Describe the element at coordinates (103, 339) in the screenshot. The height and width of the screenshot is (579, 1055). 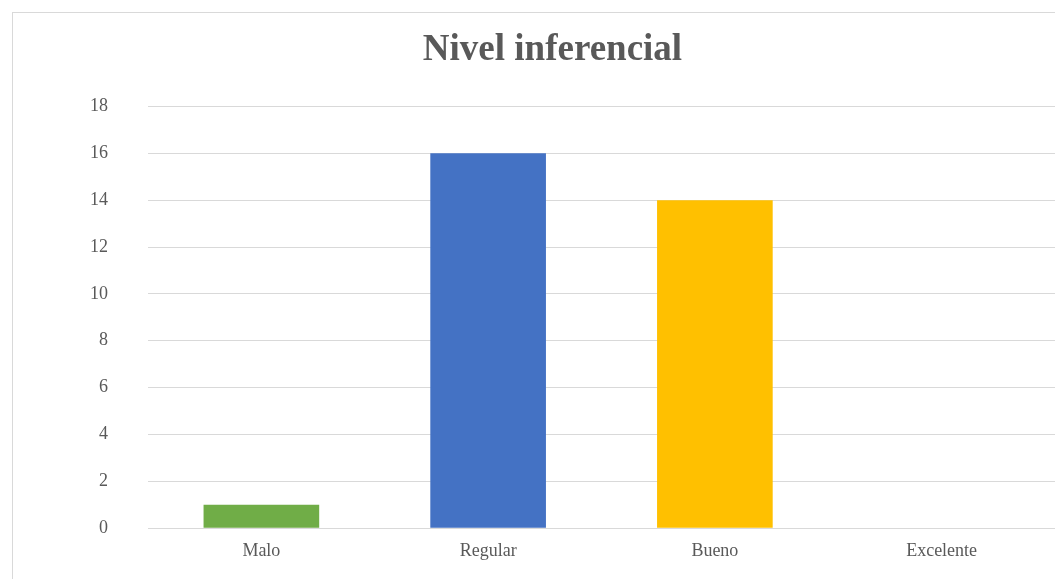
I see `y-tick-label: 8` at that location.